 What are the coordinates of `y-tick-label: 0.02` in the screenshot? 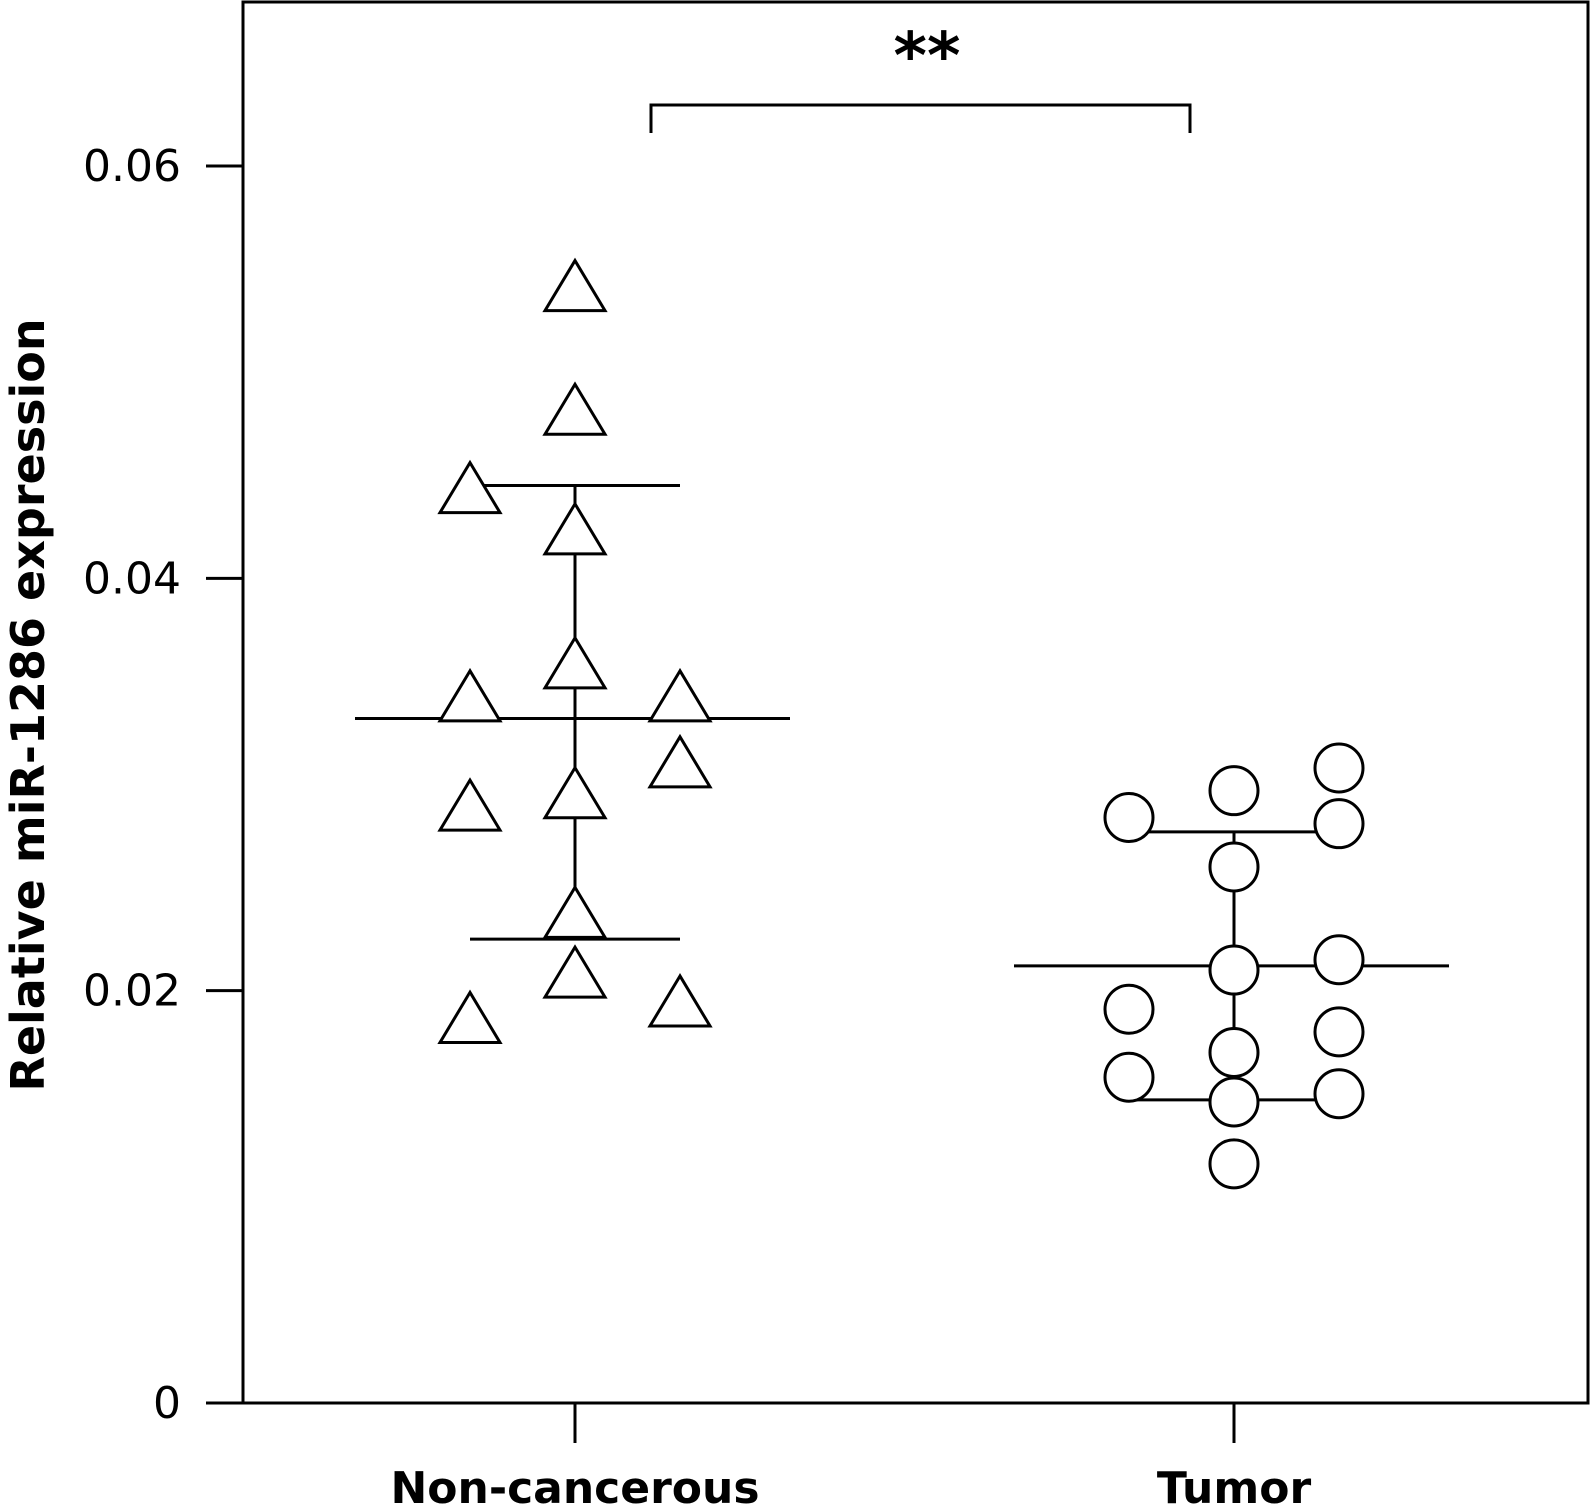 It's located at (132, 991).